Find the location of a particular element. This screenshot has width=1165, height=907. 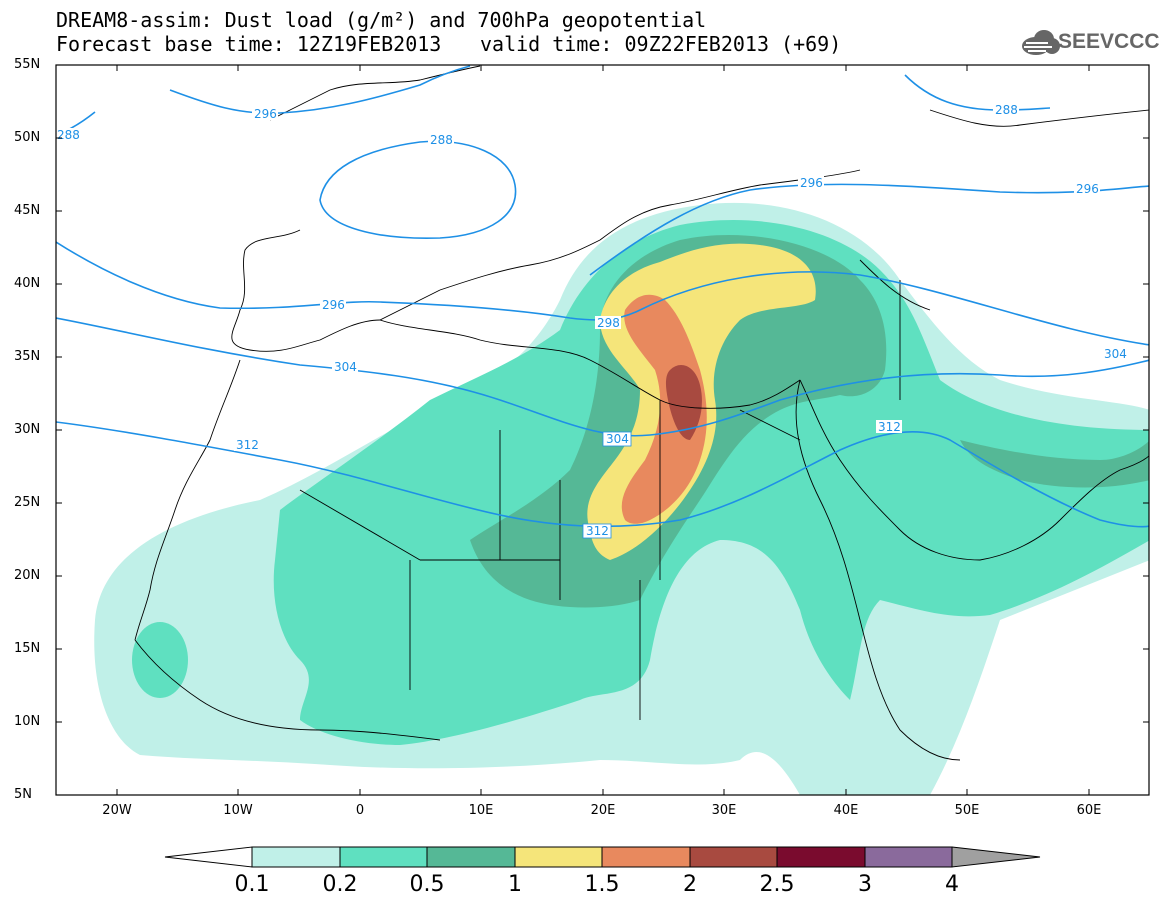

lon-tick-label: 0 is located at coordinates (360, 810).